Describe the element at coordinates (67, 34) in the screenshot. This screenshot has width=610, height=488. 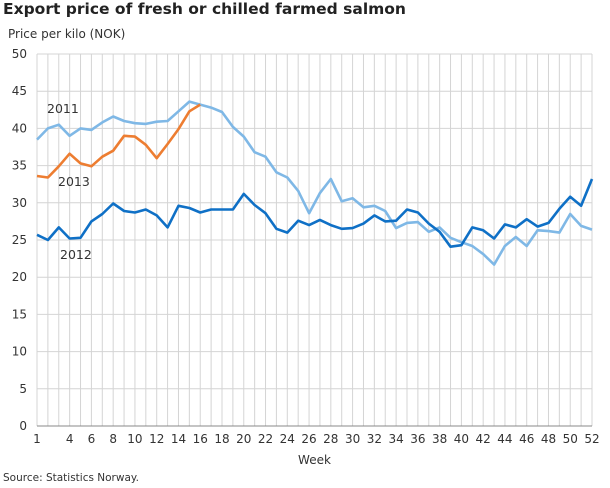
I see `y-axis-label: Price per kilo (NOK)` at that location.